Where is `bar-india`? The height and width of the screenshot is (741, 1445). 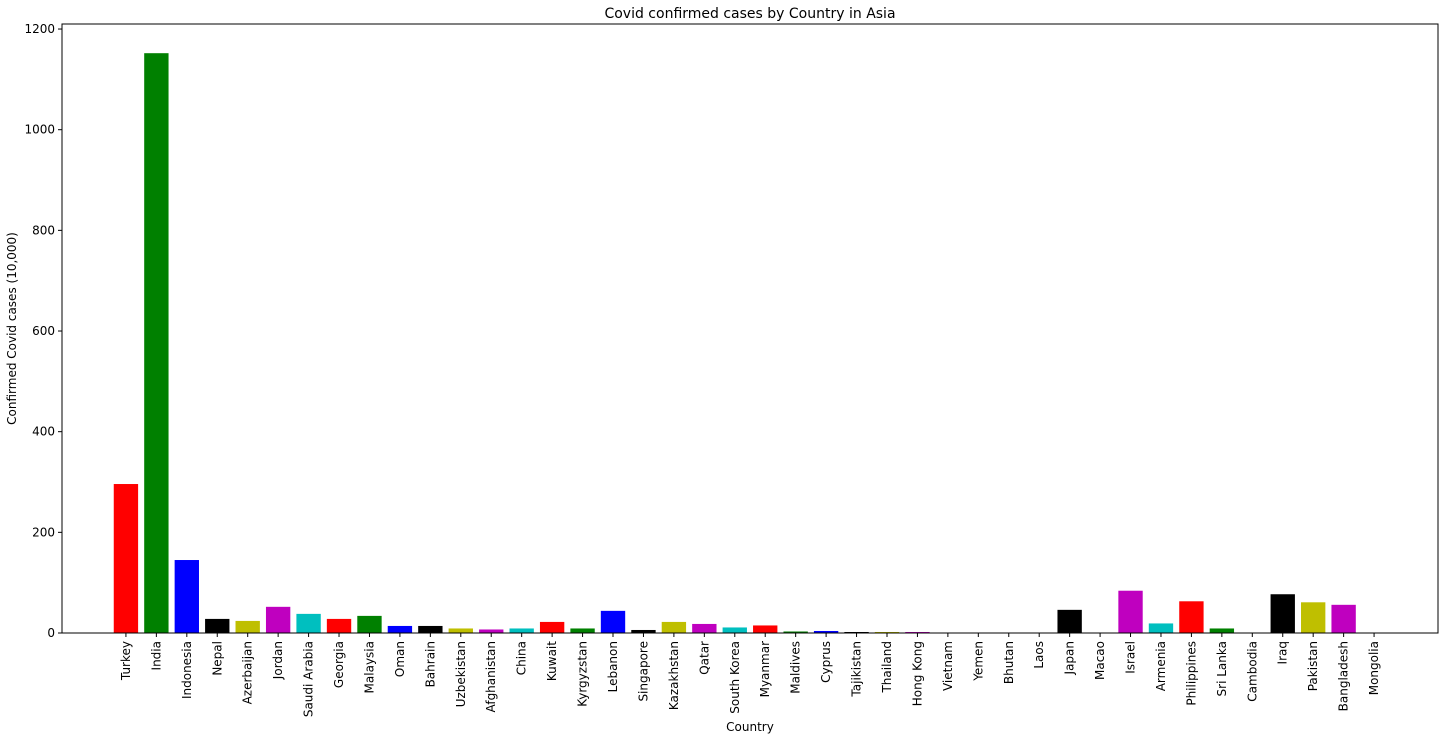
bar-india is located at coordinates (156, 343).